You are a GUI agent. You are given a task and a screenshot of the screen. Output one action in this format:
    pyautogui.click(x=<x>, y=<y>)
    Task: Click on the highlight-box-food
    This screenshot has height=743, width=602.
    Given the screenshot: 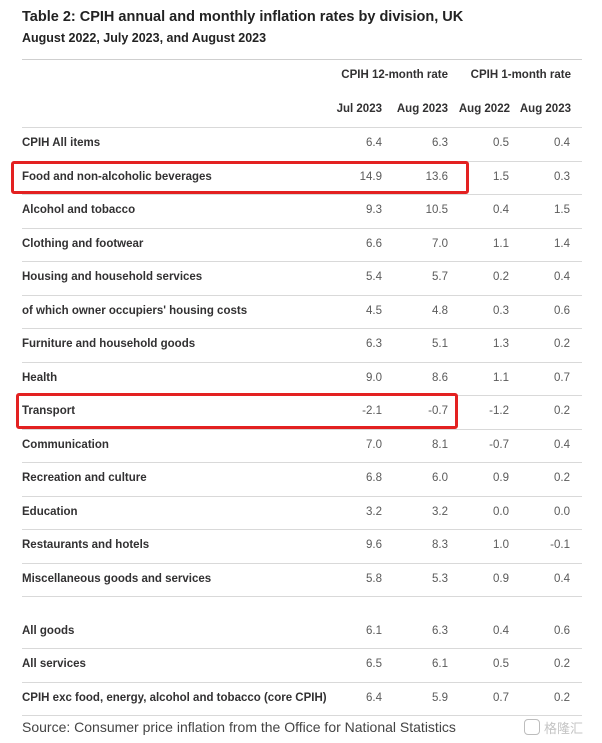 What is the action you would take?
    pyautogui.click(x=240, y=177)
    